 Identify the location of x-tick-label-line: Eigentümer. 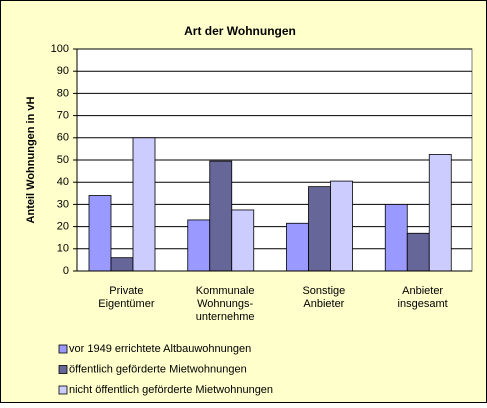
(126, 304).